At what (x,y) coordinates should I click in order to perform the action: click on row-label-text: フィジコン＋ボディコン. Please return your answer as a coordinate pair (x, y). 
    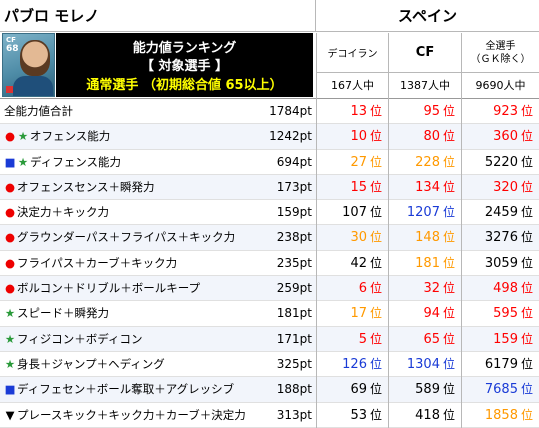
    Looking at the image, I should click on (80, 338).